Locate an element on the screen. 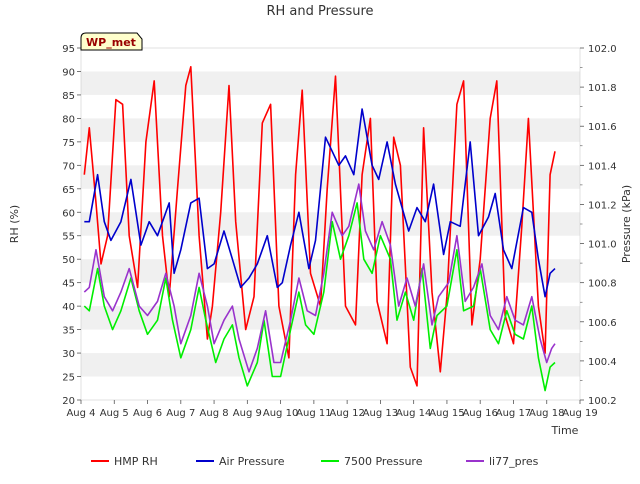  left-tick-label: 25 is located at coordinates (68, 378).